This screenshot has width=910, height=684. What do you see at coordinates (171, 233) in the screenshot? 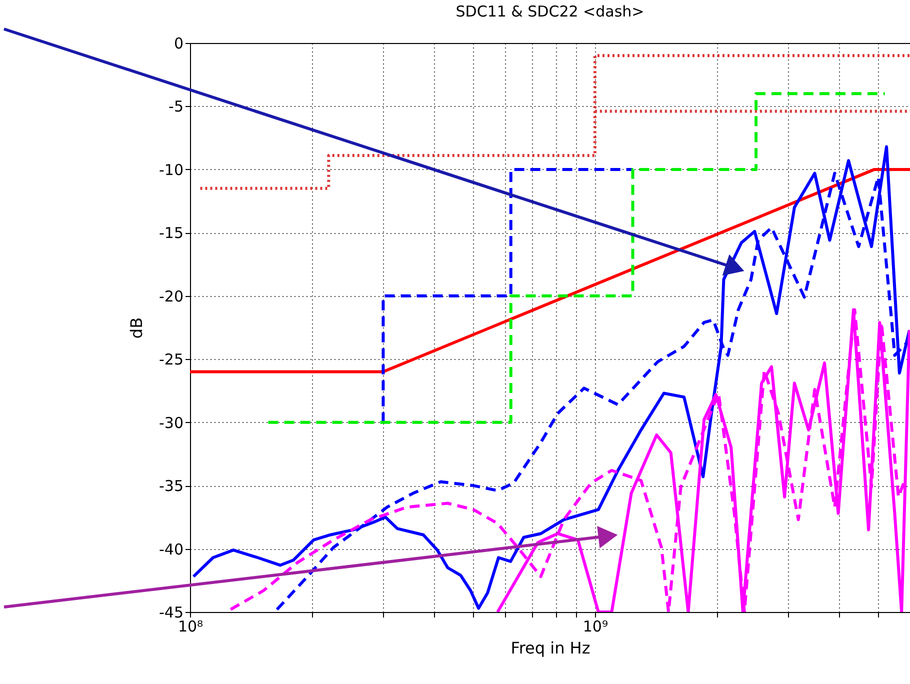
I see `y-tick-label: -15` at bounding box center [171, 233].